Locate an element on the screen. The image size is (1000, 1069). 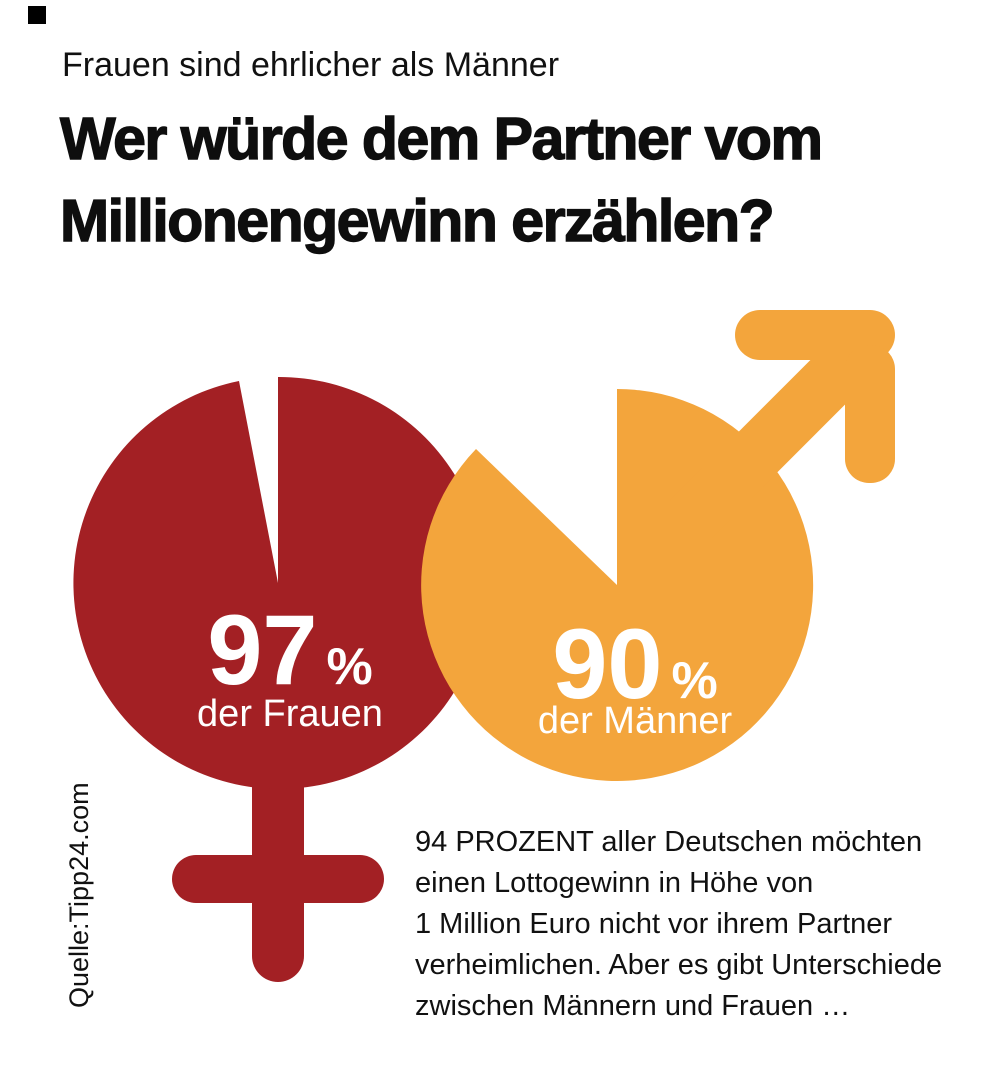
female-crossbar is located at coordinates (278, 879).